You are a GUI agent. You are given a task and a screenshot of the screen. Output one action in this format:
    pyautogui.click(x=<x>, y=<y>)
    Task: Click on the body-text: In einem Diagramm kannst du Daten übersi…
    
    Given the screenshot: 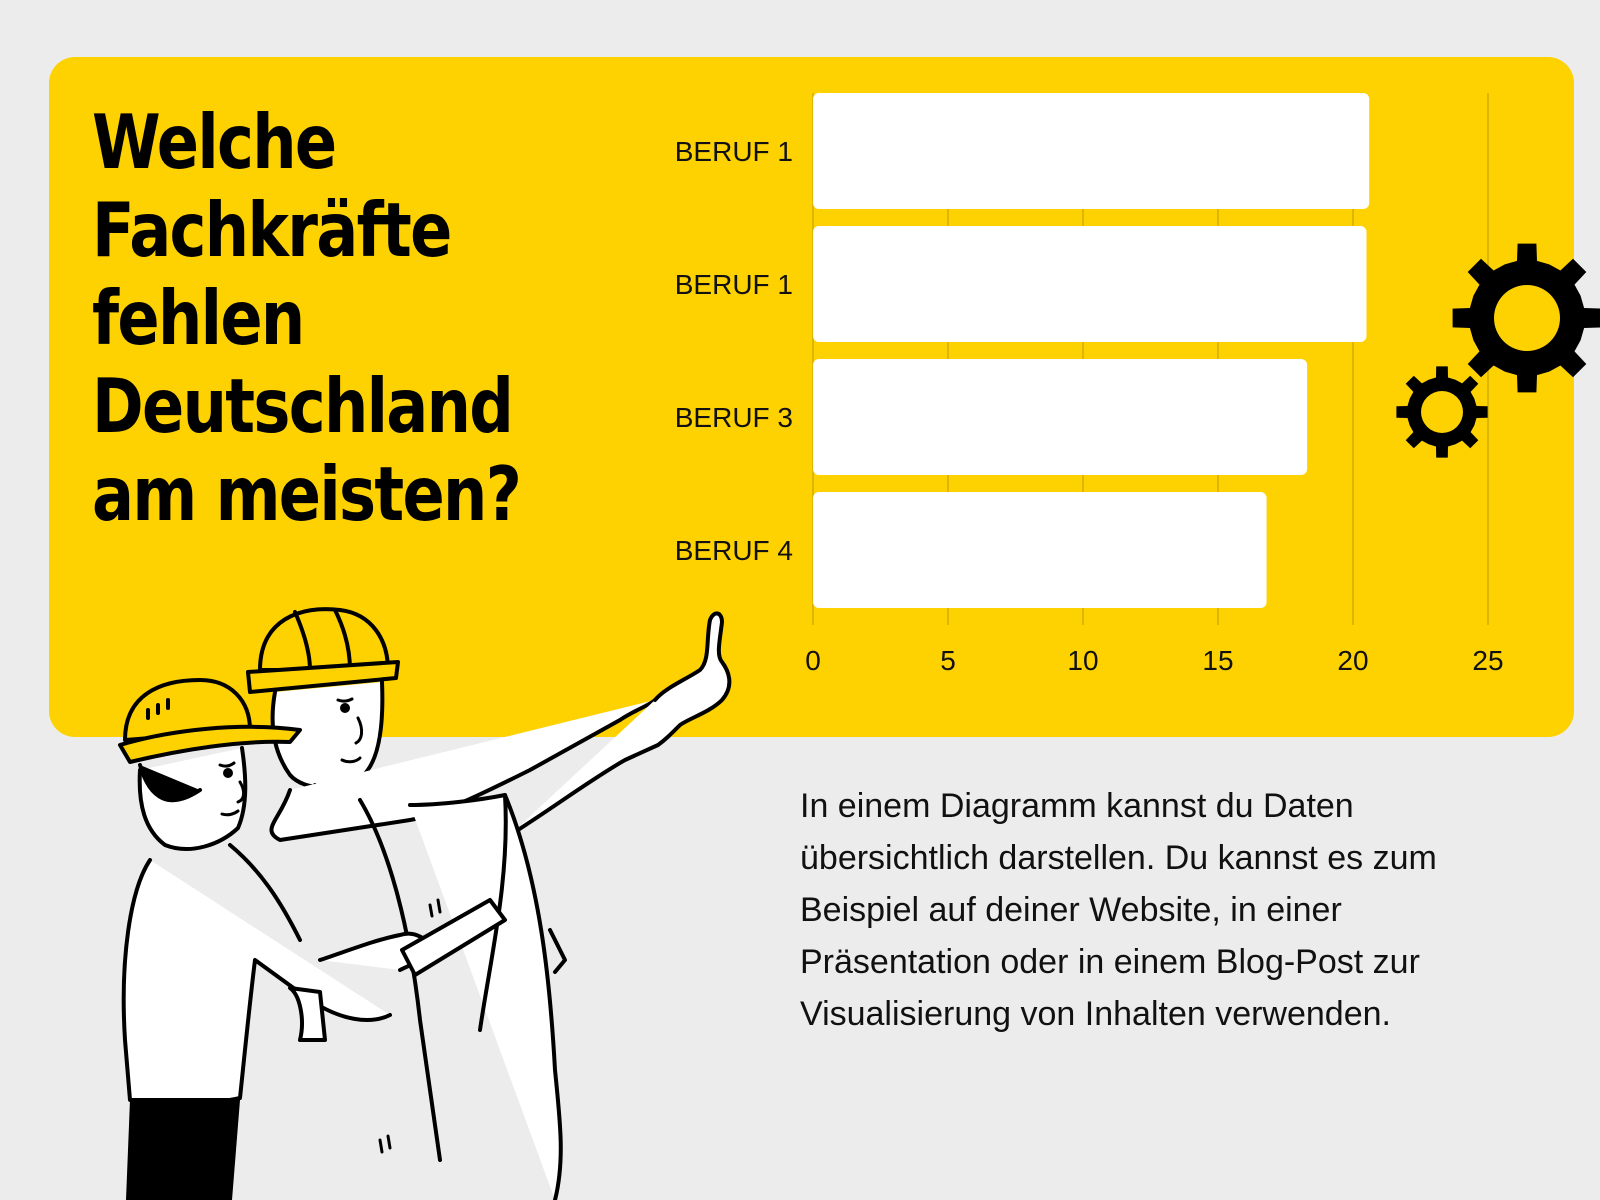 What is the action you would take?
    pyautogui.click(x=1118, y=910)
    